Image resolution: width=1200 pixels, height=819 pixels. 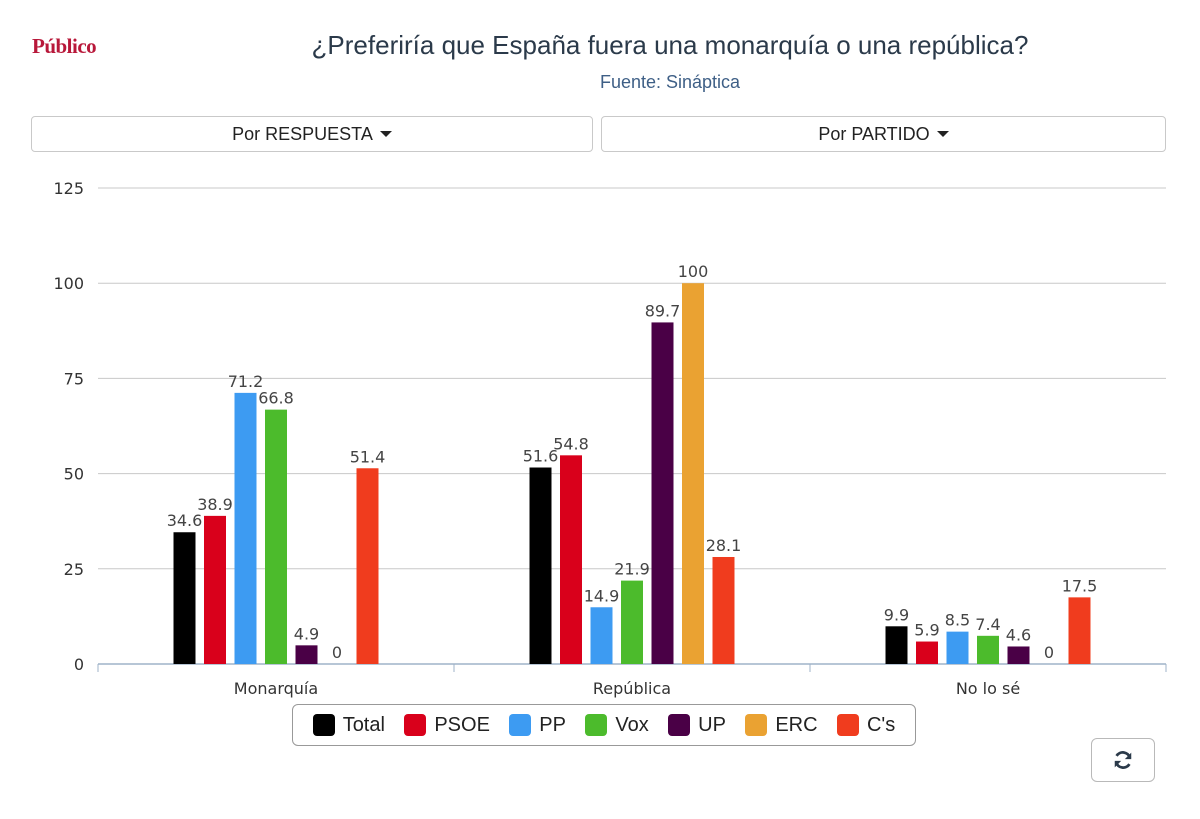 I want to click on data-label: 66.8, so click(x=276, y=398).